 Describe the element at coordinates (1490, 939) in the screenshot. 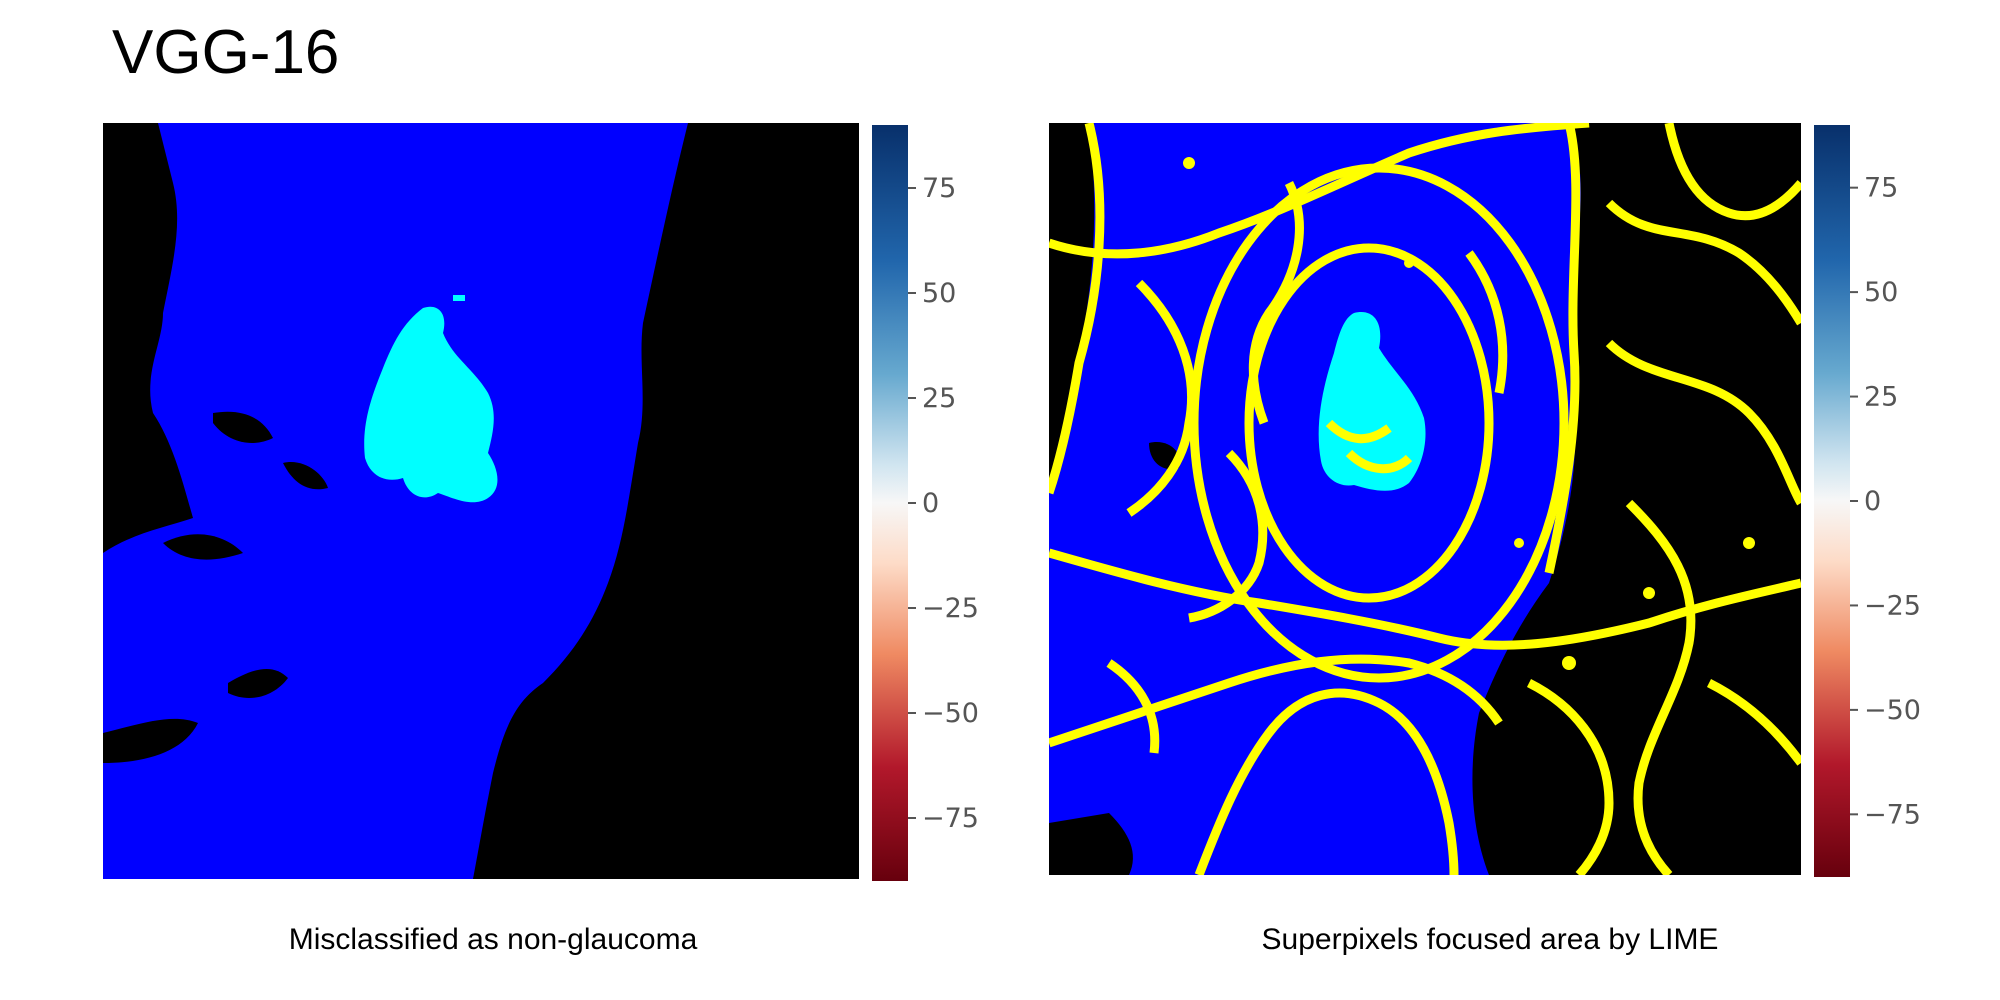

I see `panel-caption-right: Superpixels focused area by LIME` at that location.